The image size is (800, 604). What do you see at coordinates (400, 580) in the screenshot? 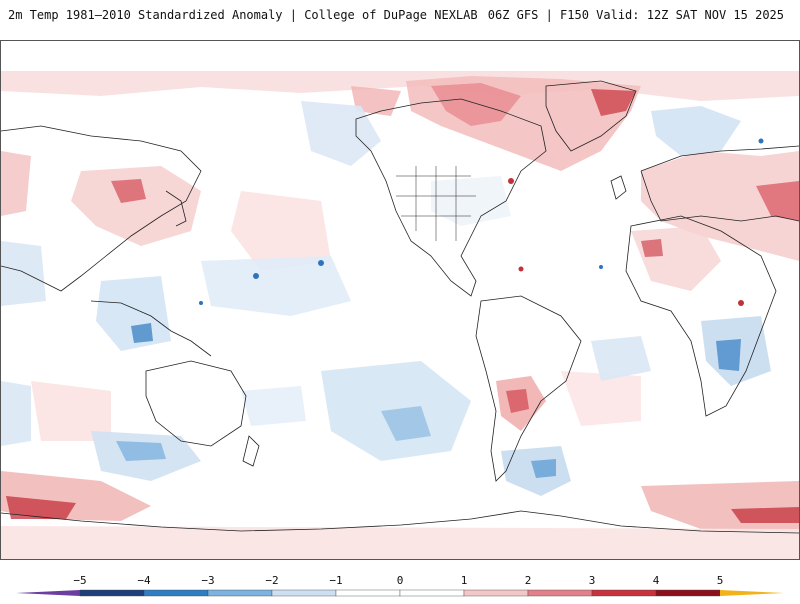
I see `colorbar-tick-label: 0` at bounding box center [400, 580].